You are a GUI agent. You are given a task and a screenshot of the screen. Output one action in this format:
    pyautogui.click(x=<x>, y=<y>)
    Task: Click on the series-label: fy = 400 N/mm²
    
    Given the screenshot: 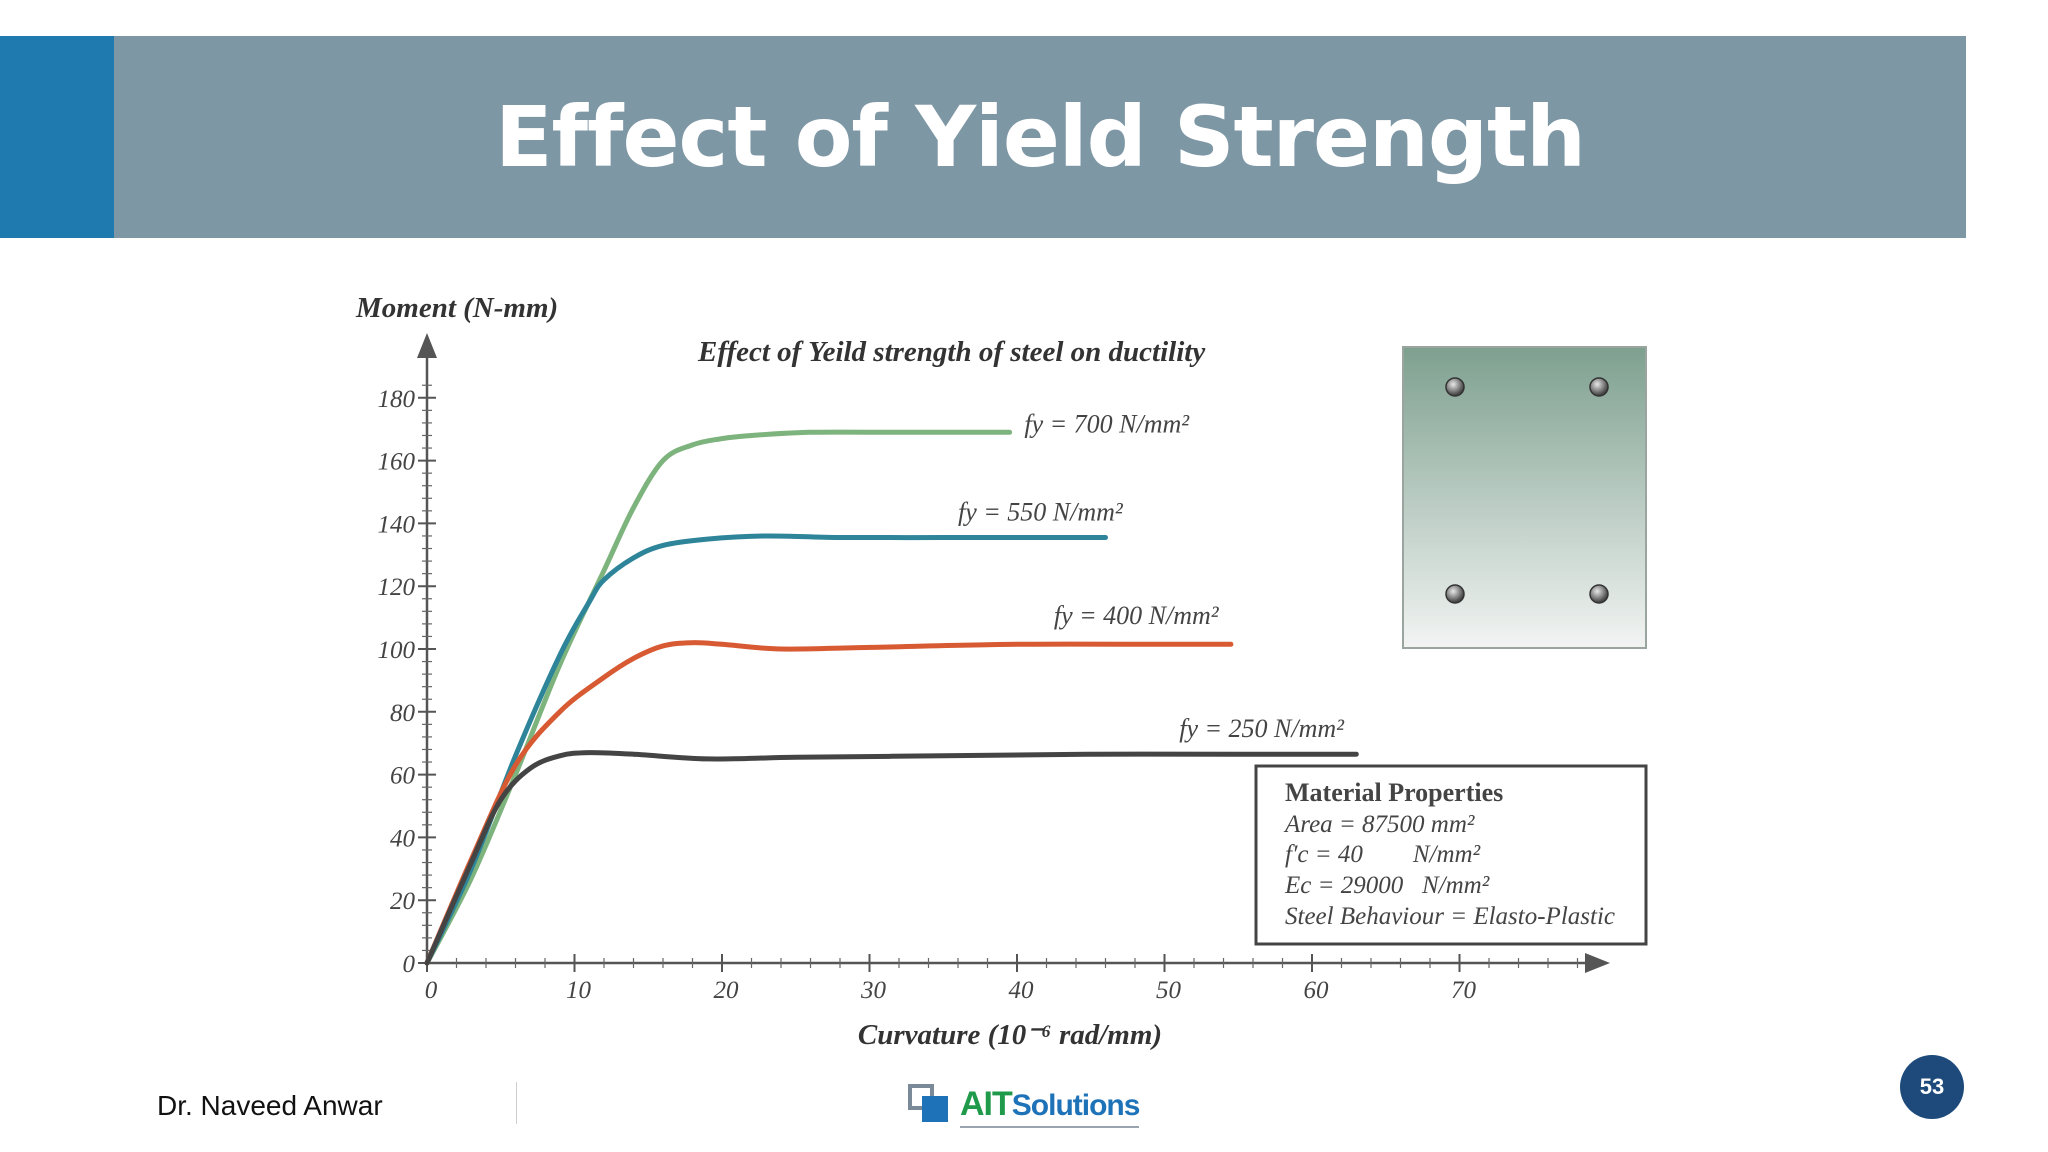 What is the action you would take?
    pyautogui.click(x=1137, y=615)
    